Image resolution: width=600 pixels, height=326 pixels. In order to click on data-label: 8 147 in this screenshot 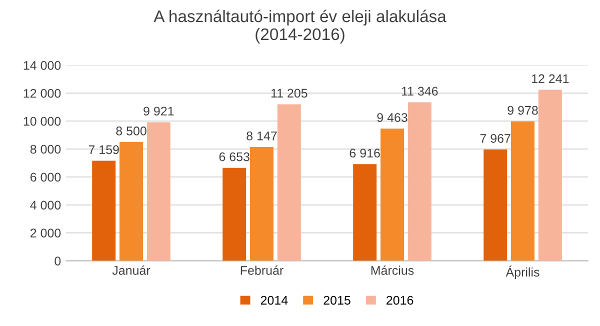, I will do `click(261, 135)`.